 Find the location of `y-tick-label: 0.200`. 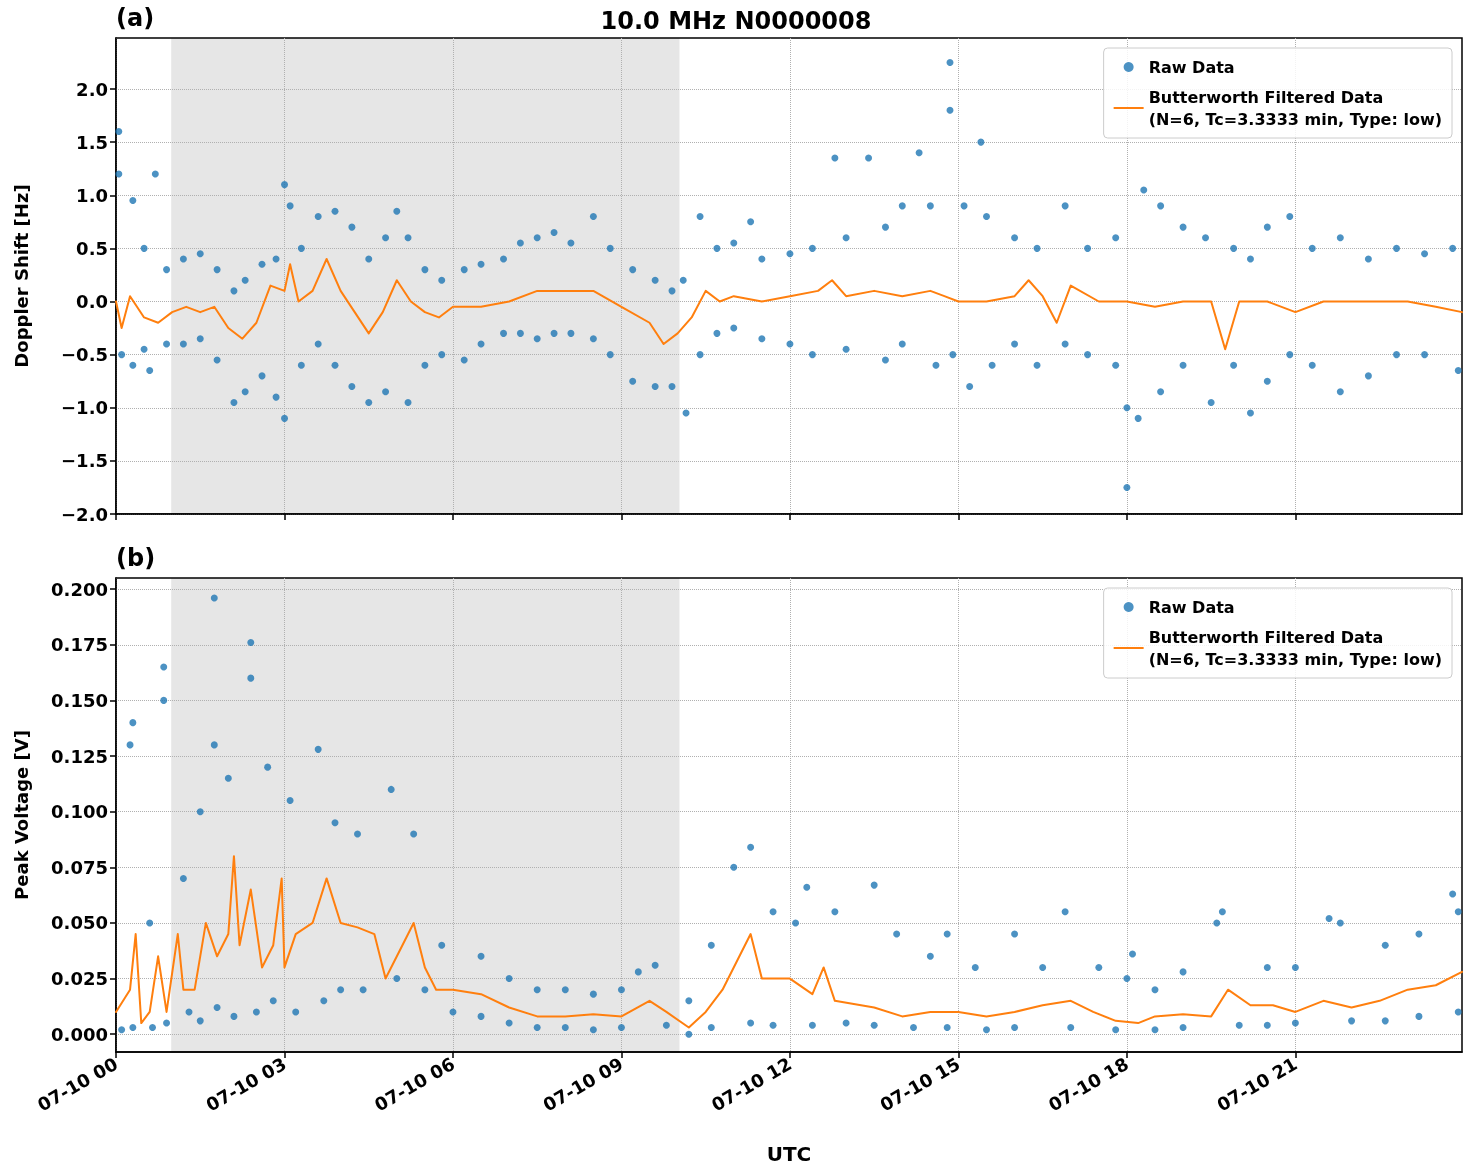

y-tick-label: 0.200 is located at coordinates (79, 589).